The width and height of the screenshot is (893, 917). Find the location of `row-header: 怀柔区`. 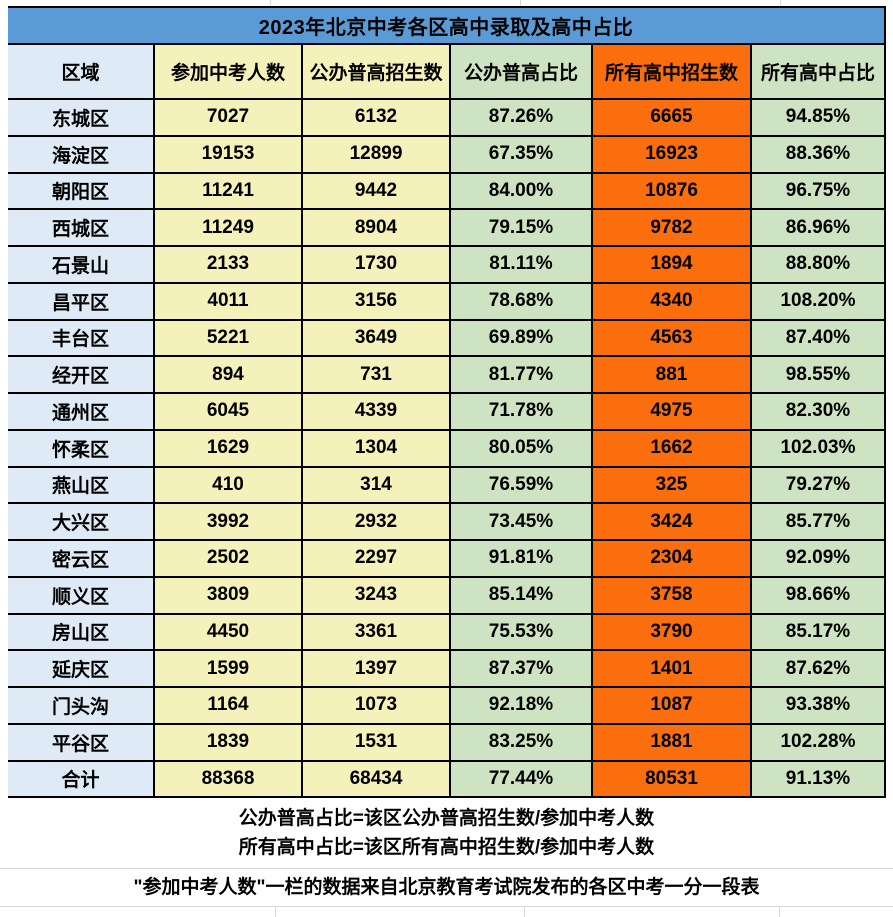

row-header: 怀柔区 is located at coordinates (80, 448).